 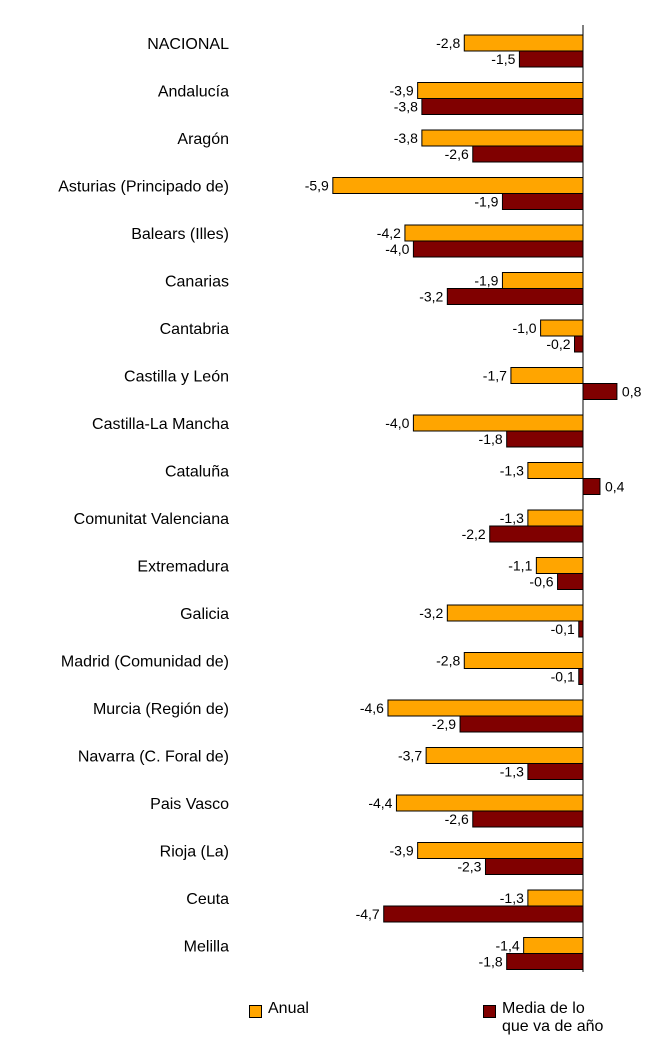 What do you see at coordinates (448, 661) in the screenshot?
I see `value-label-anual-madrid-comunidad-de: -2,8` at bounding box center [448, 661].